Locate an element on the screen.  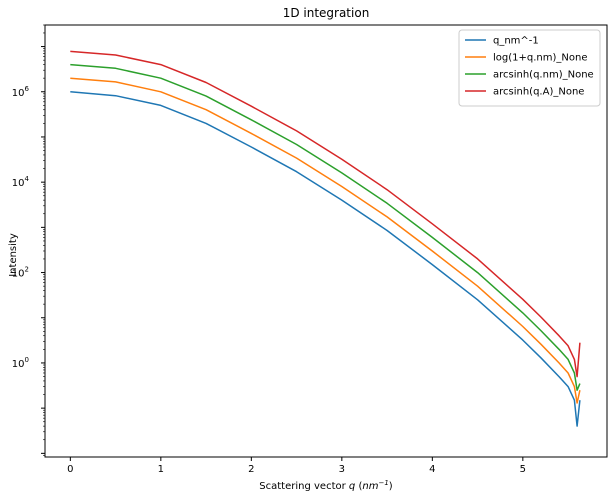
y-tick-label: 10² is located at coordinates (20, 273).